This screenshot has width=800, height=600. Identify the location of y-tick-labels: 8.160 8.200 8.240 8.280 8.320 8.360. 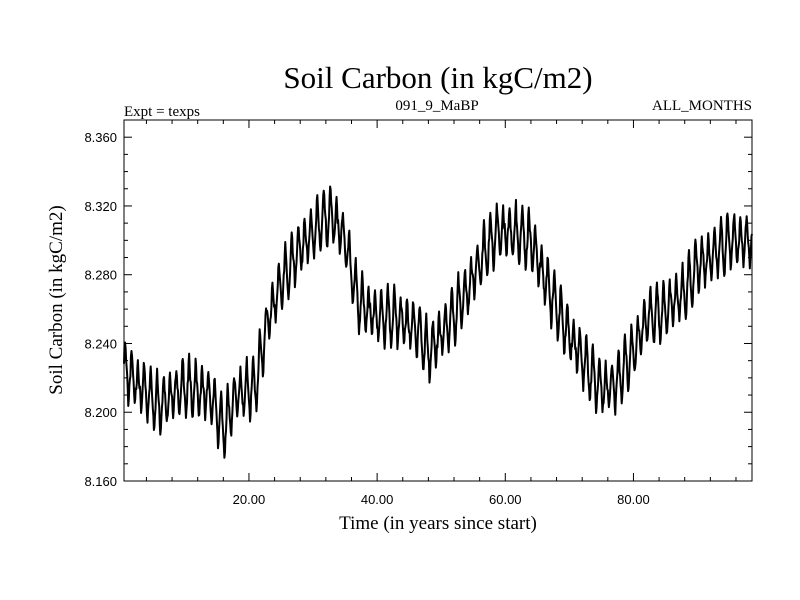
(100, 309).